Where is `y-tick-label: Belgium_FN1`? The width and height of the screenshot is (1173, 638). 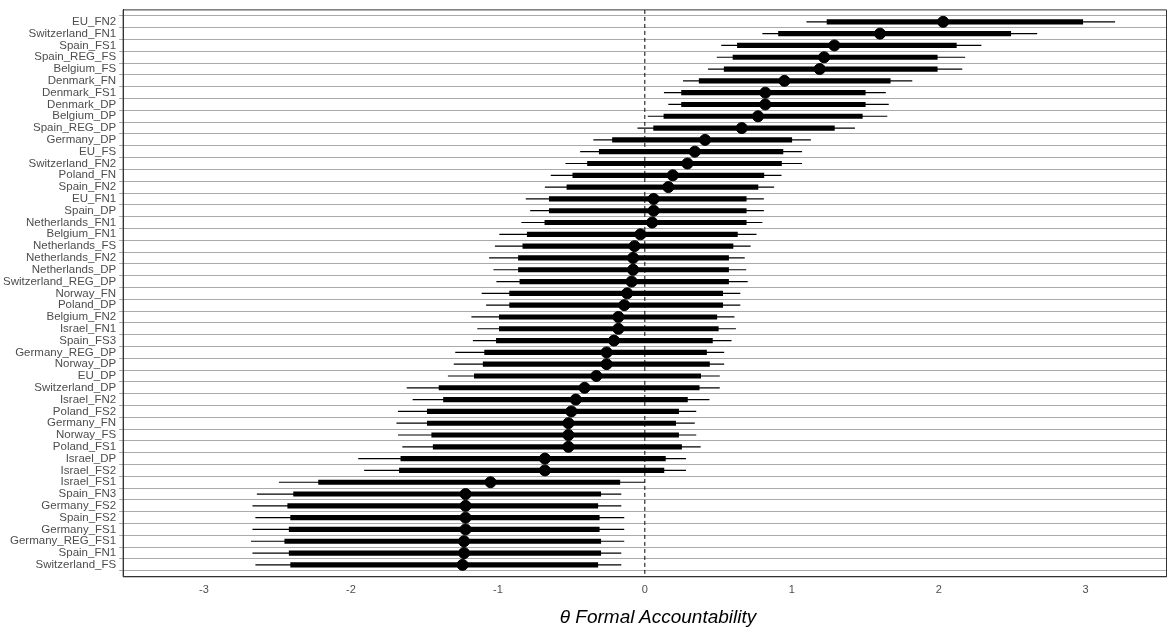
y-tick-label: Belgium_FN1 is located at coordinates (81, 233).